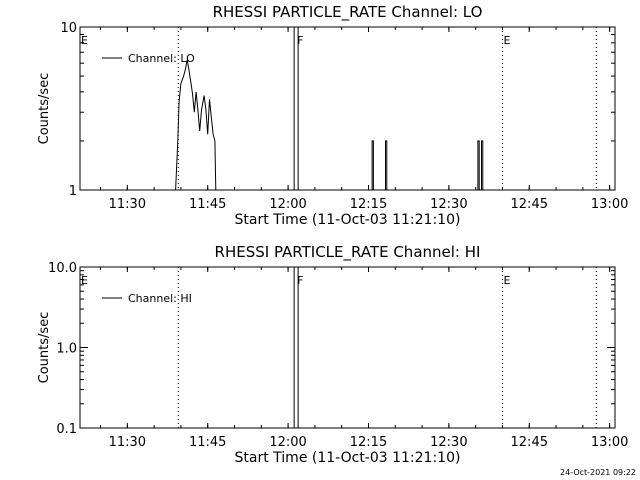  I want to click on panel2-ytick-label: 1.0, so click(66, 349).